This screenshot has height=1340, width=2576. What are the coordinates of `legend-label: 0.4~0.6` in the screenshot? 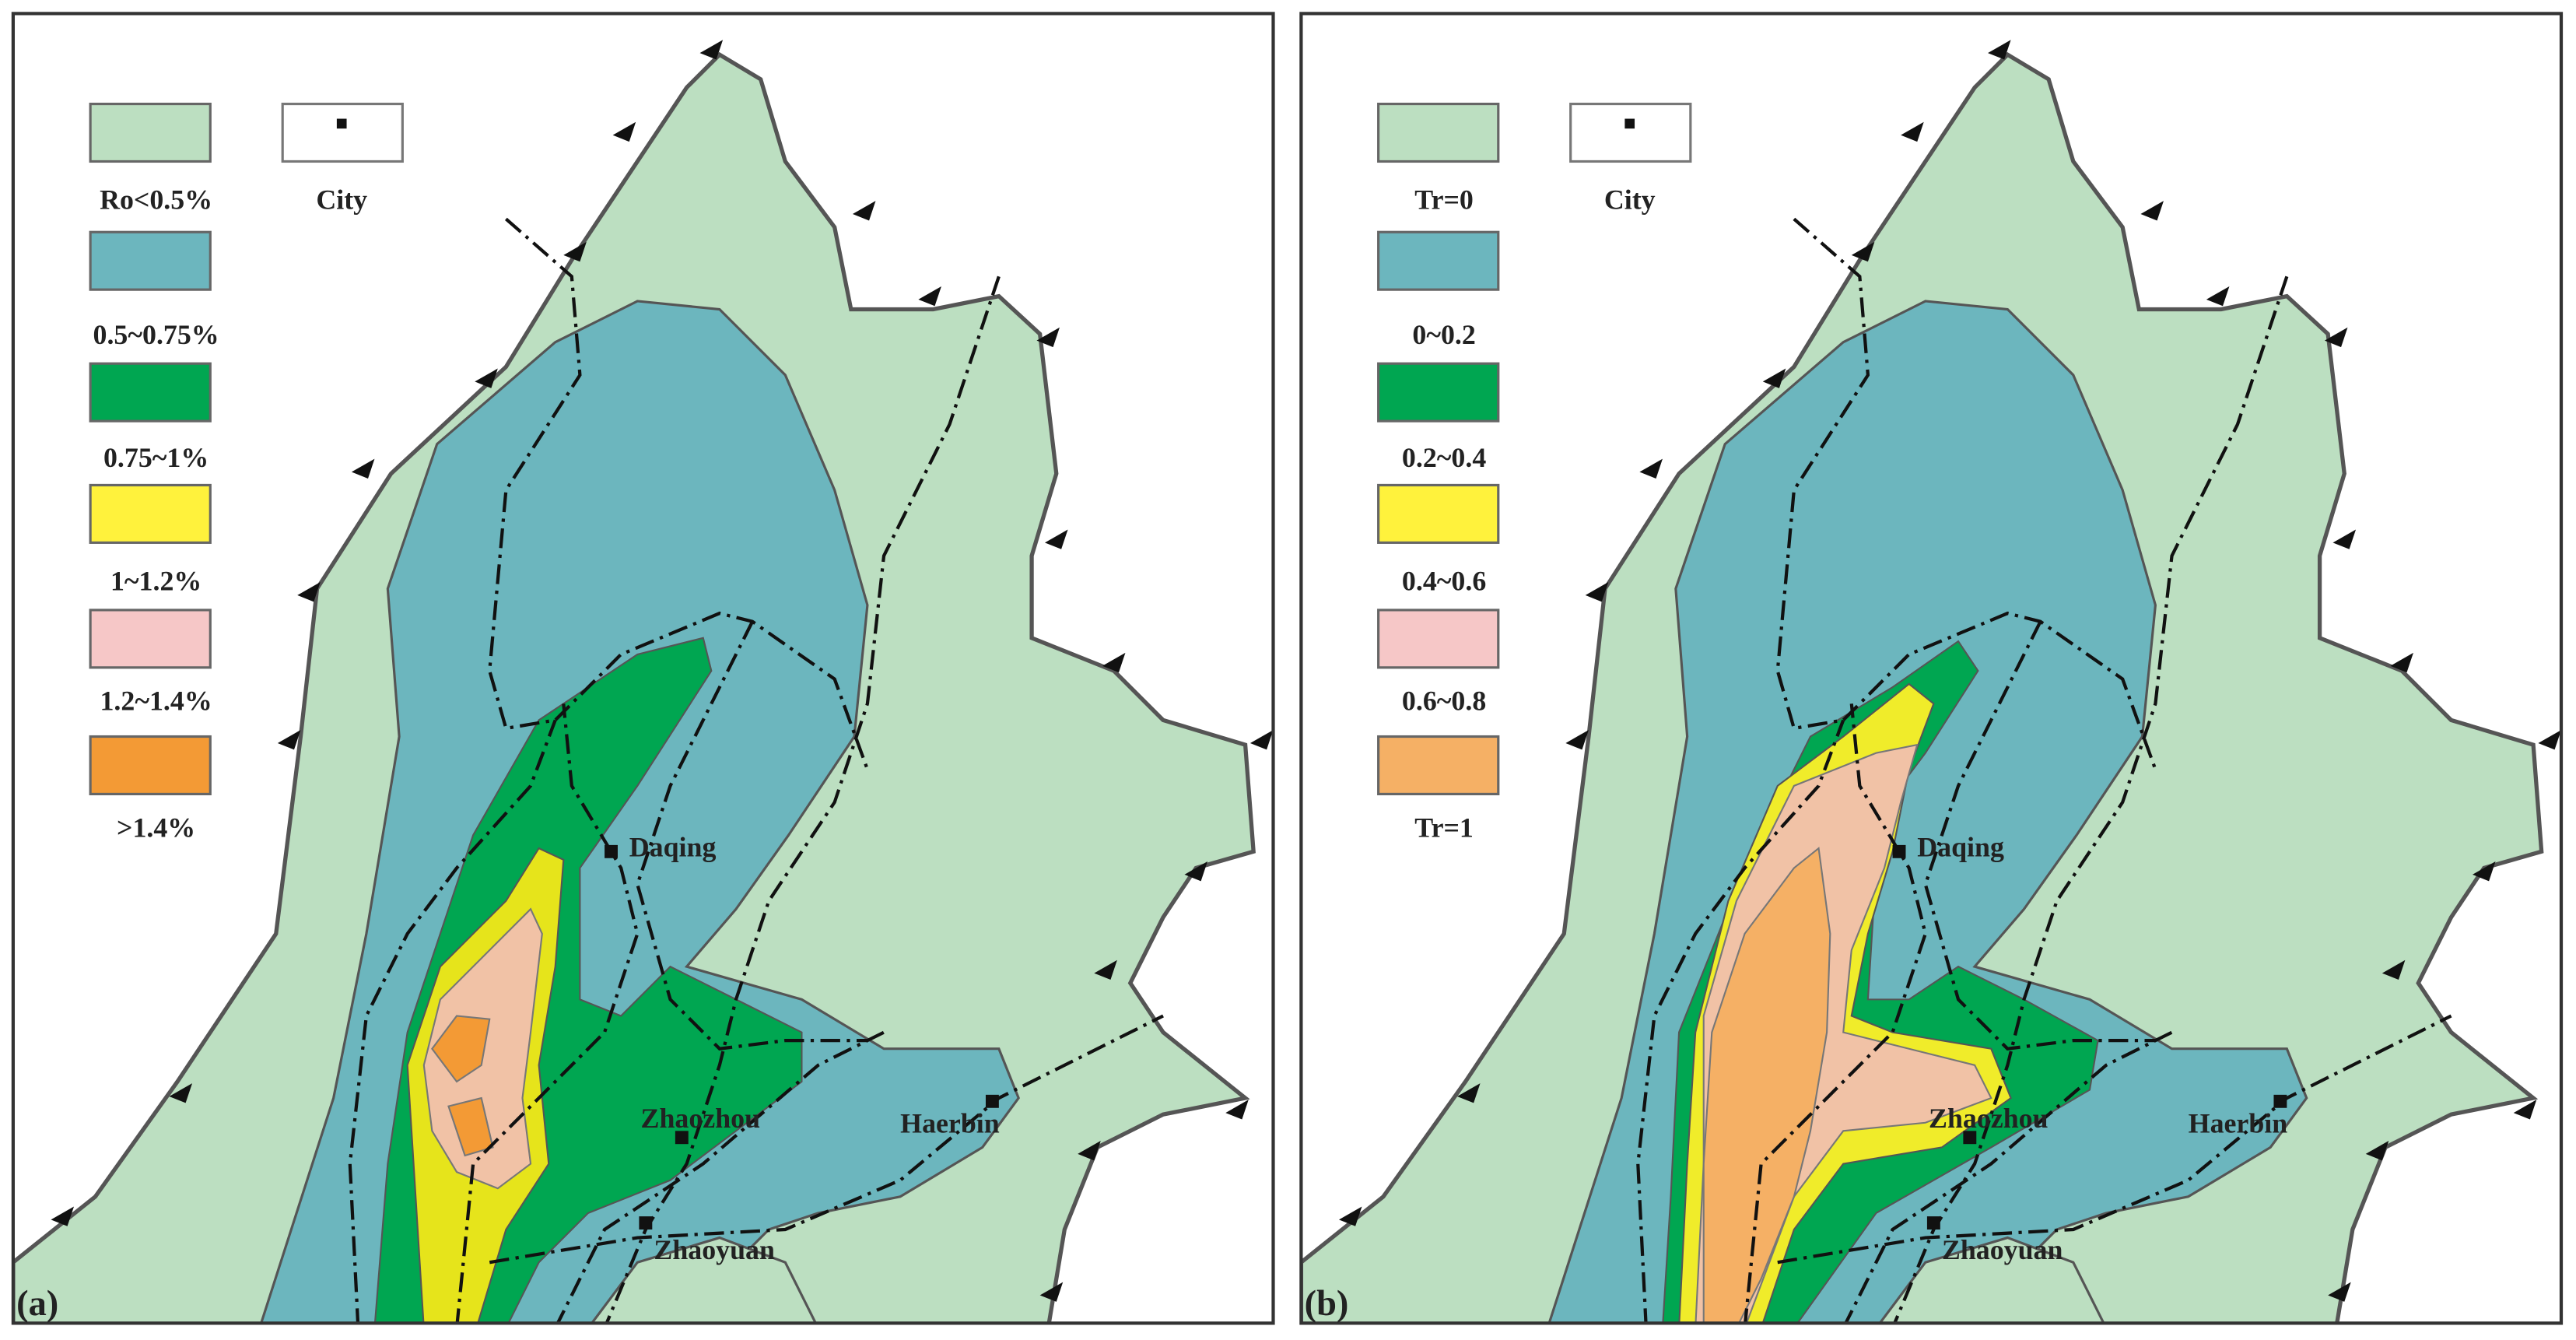 It's located at (1444, 581).